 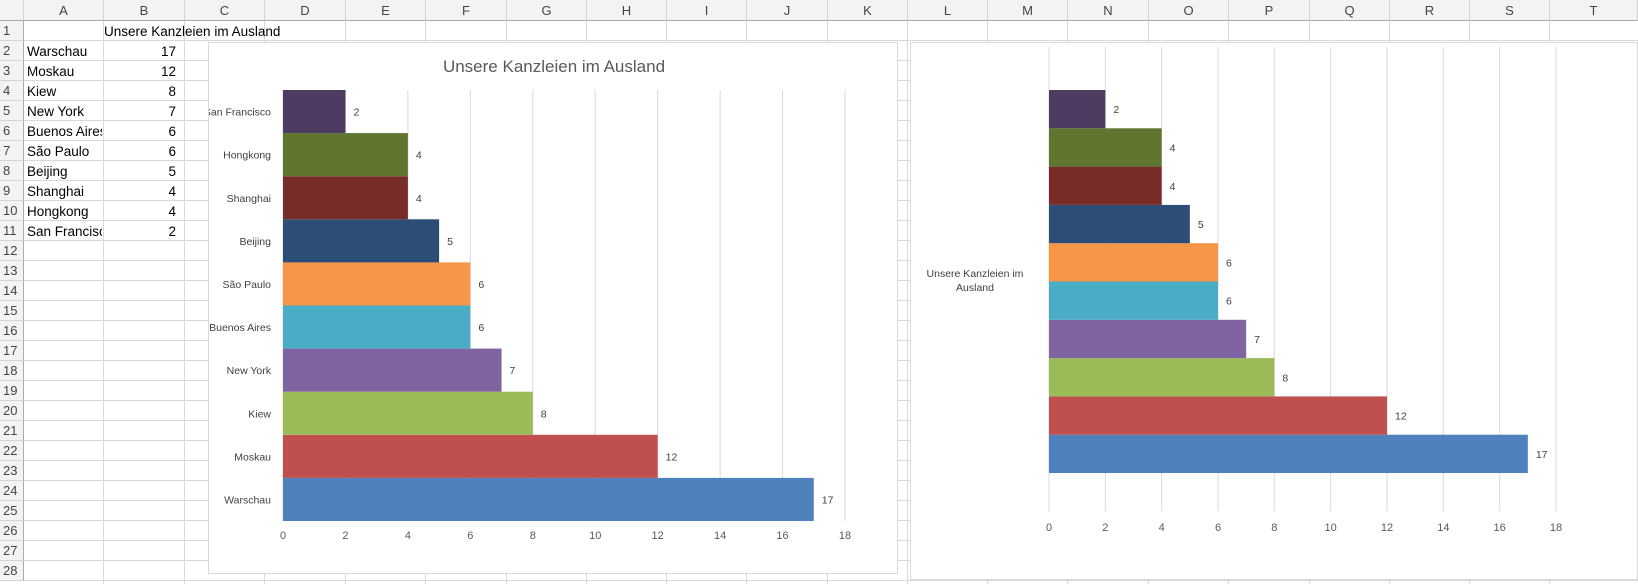 What do you see at coordinates (948, 10) in the screenshot?
I see `column-header-l: L` at bounding box center [948, 10].